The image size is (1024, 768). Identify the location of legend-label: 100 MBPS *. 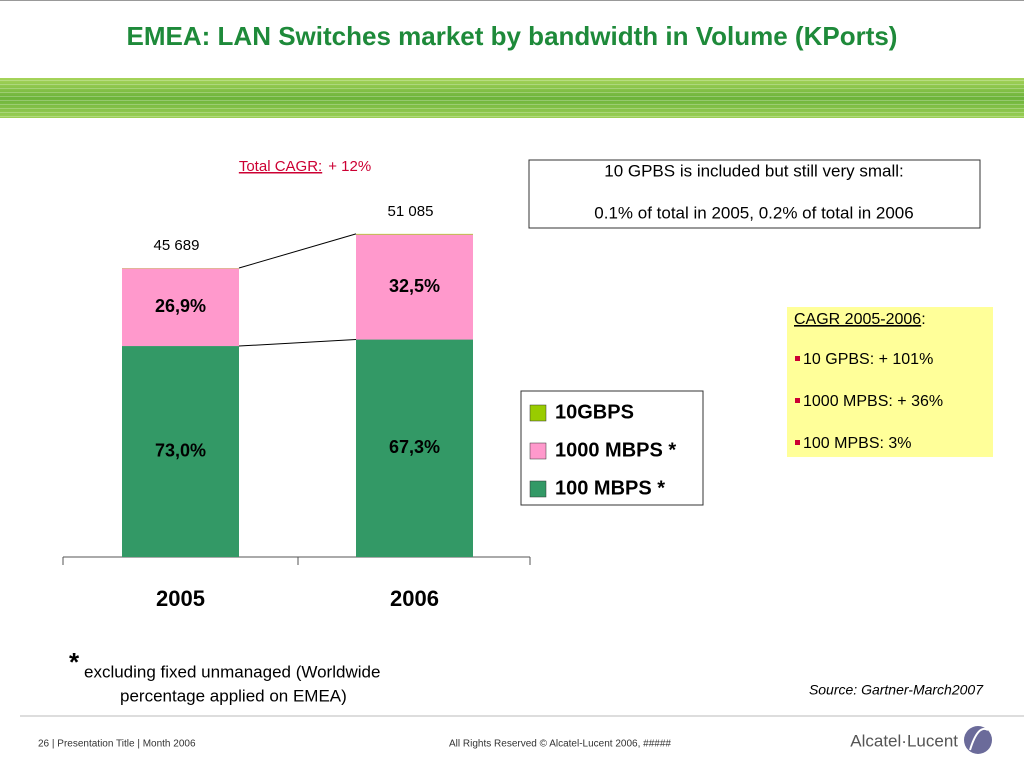
(610, 488).